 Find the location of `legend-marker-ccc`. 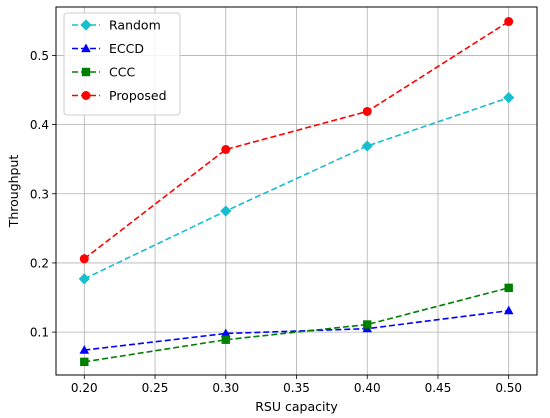

legend-marker-ccc is located at coordinates (86, 72).